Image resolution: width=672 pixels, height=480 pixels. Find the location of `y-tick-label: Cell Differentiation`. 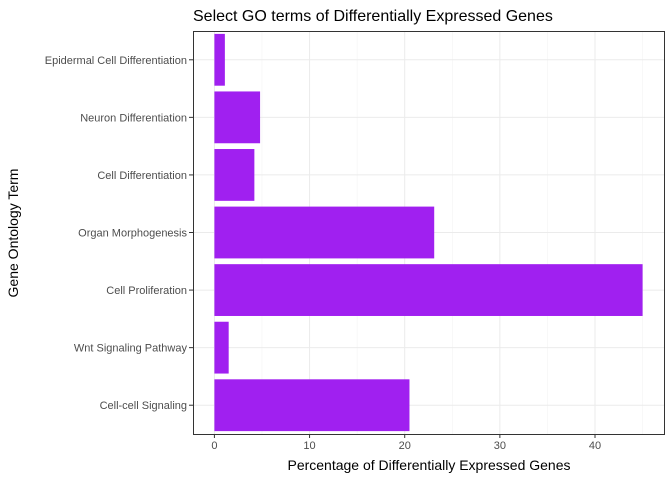

y-tick-label: Cell Differentiation is located at coordinates (142, 176).